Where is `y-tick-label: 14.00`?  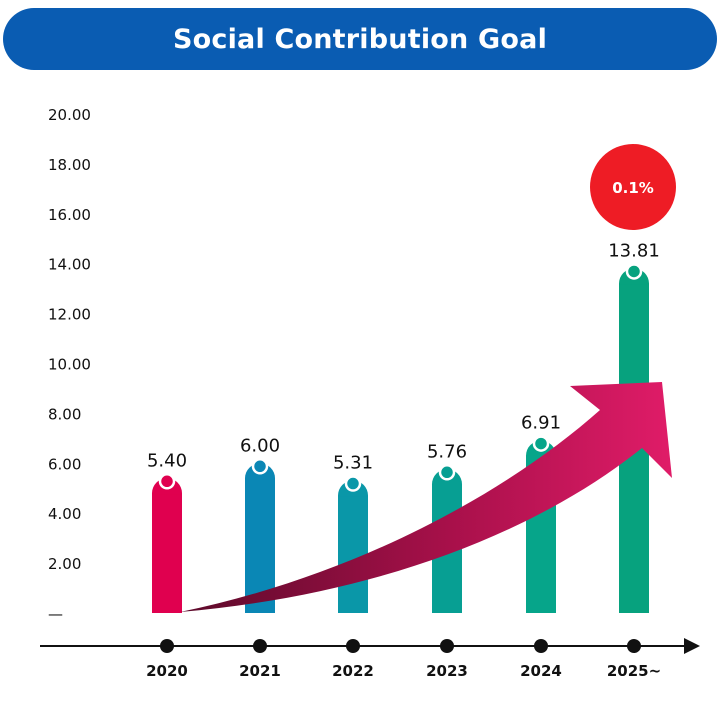 y-tick-label: 14.00 is located at coordinates (69, 265).